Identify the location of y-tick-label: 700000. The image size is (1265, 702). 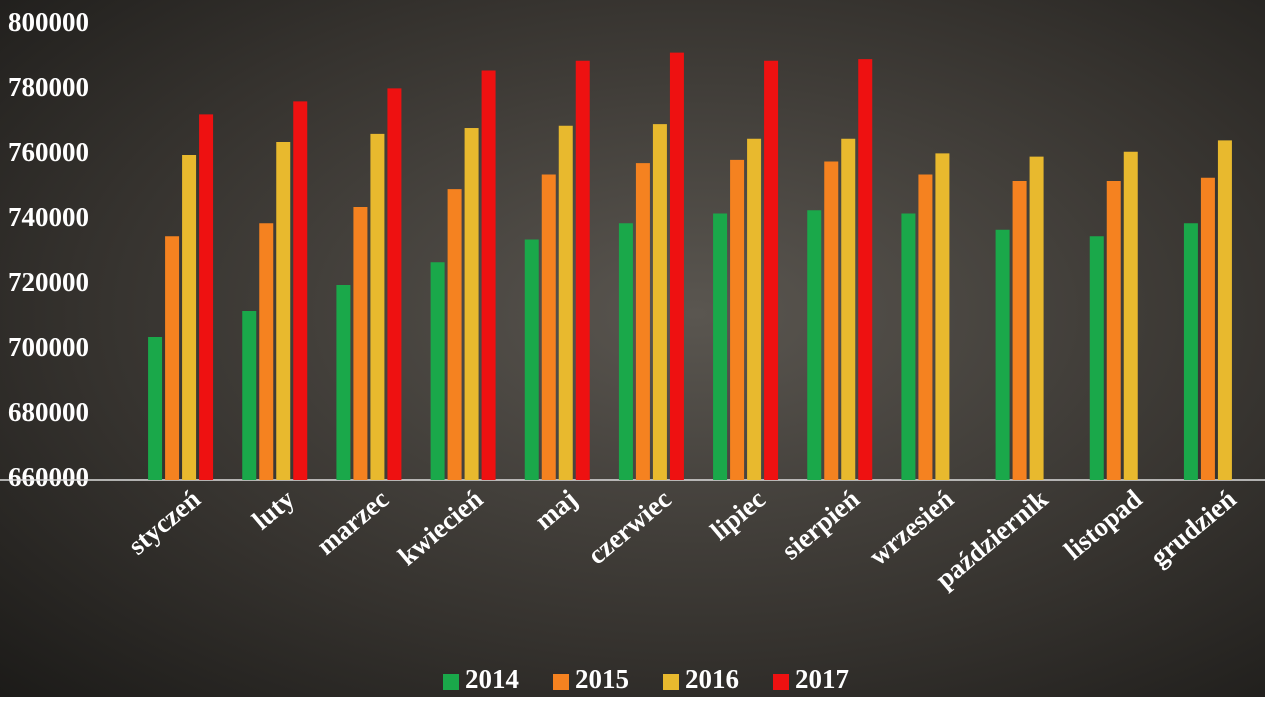
(48, 347).